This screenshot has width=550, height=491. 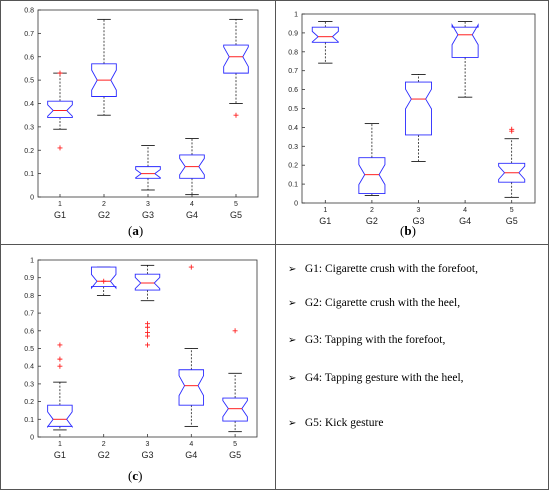 What do you see at coordinates (344, 423) in the screenshot?
I see `legend-text-g5: G5: Kick gesture` at bounding box center [344, 423].